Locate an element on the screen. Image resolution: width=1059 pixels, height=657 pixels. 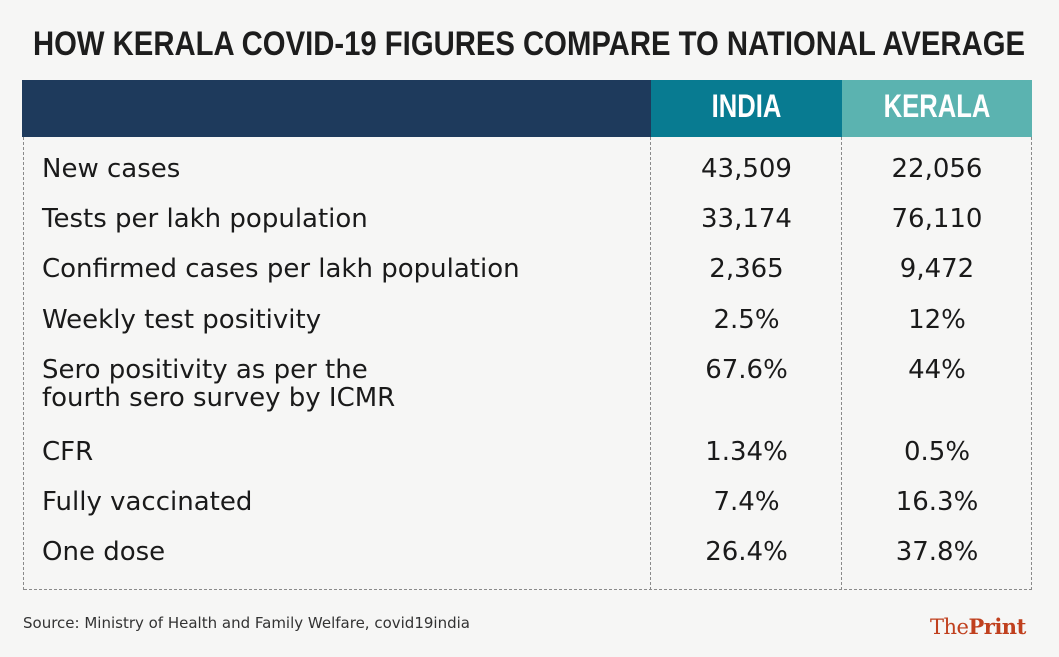
header-kerala-label: KERALA is located at coordinates (937, 106).